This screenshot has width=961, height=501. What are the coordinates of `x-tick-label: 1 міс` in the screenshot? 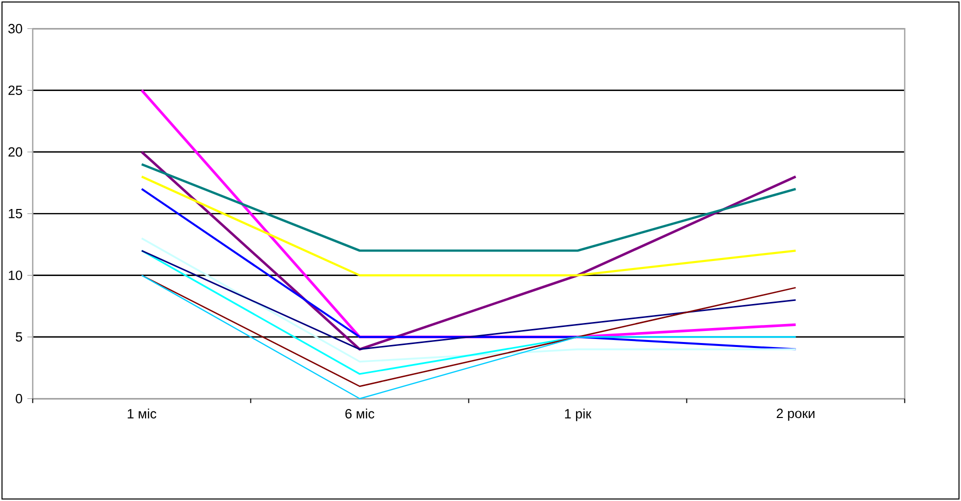 It's located at (142, 413).